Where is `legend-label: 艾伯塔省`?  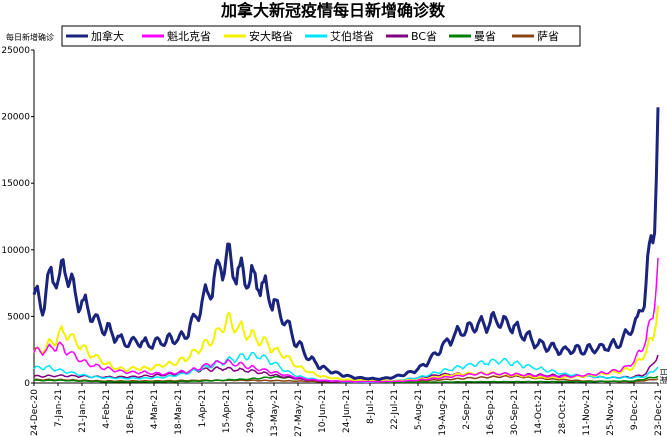 legend-label: 艾伯塔省 is located at coordinates (352, 36).